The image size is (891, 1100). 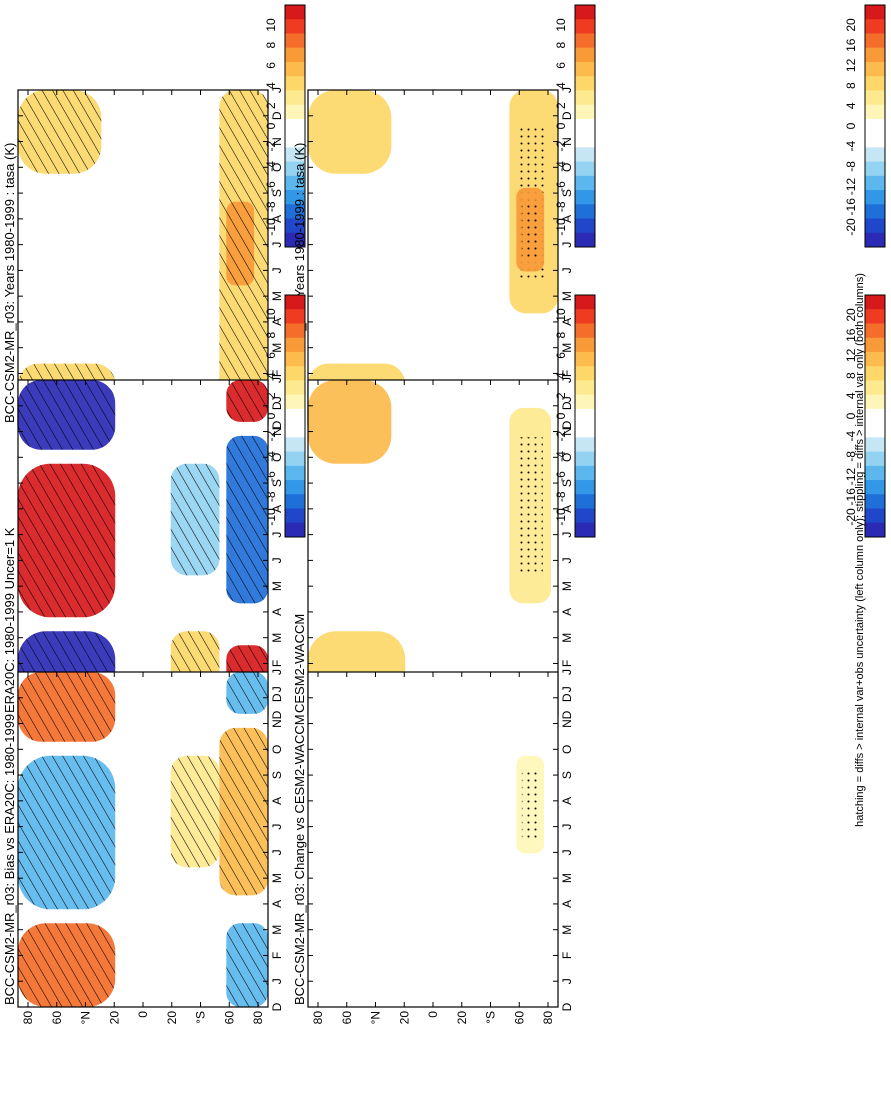 What do you see at coordinates (851, 45) in the screenshot?
I see `colorbar-label: 16` at bounding box center [851, 45].